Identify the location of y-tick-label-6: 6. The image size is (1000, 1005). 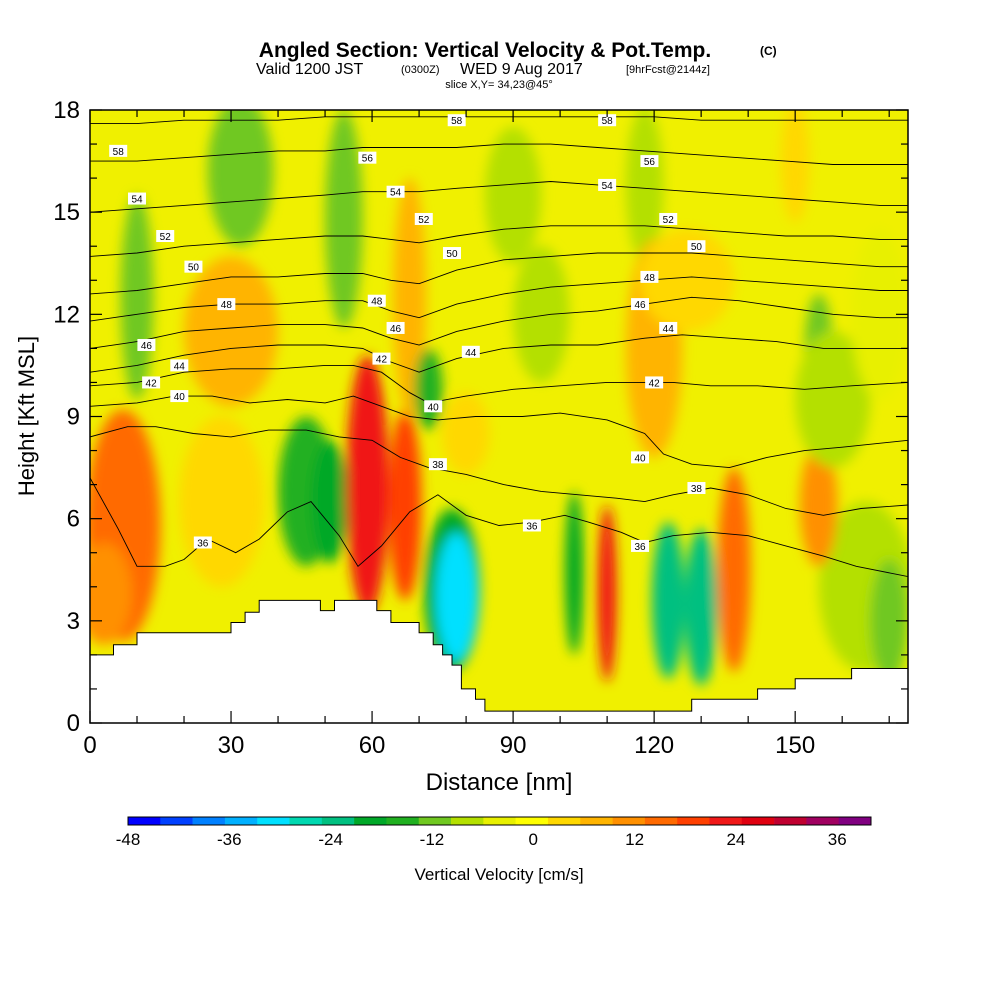
(73, 519).